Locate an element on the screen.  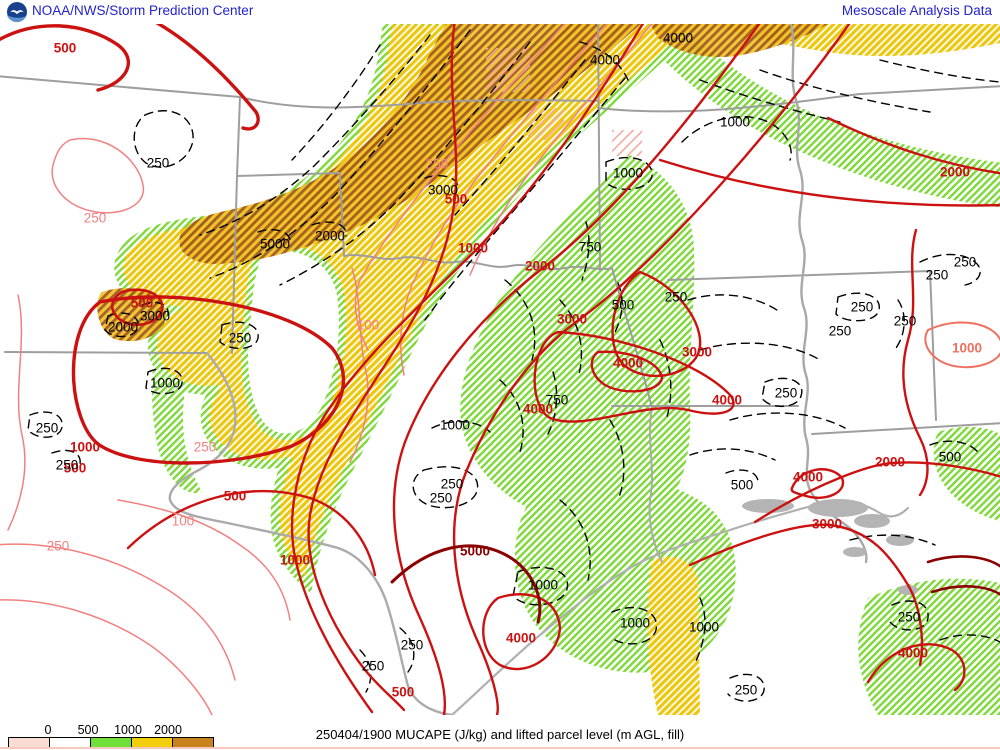
noaa-logo-icon is located at coordinates (17, 12).